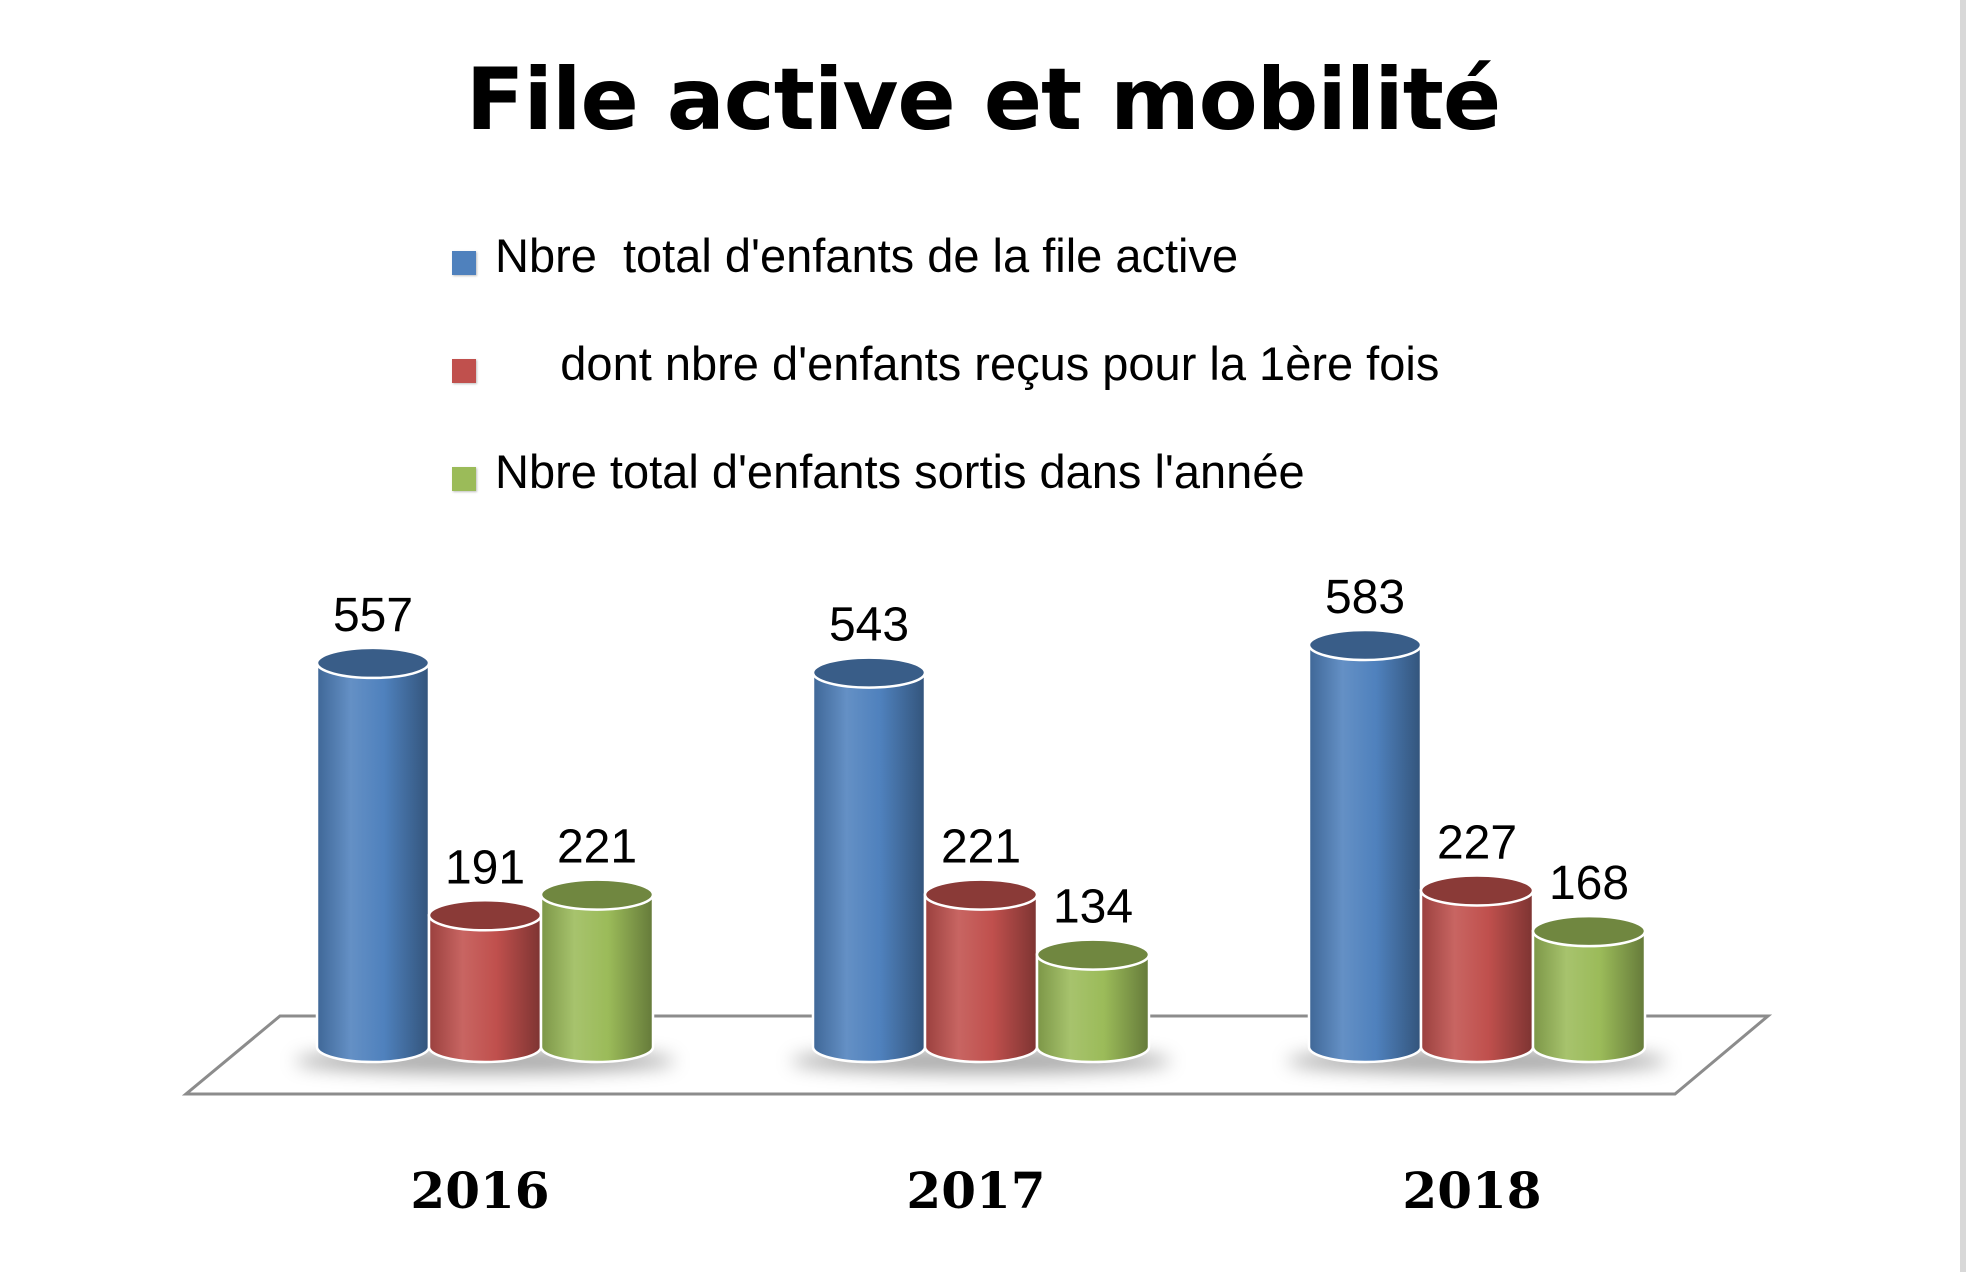 This screenshot has width=1966, height=1272. Describe the element at coordinates (869, 625) in the screenshot. I see `data-label: 543` at that location.